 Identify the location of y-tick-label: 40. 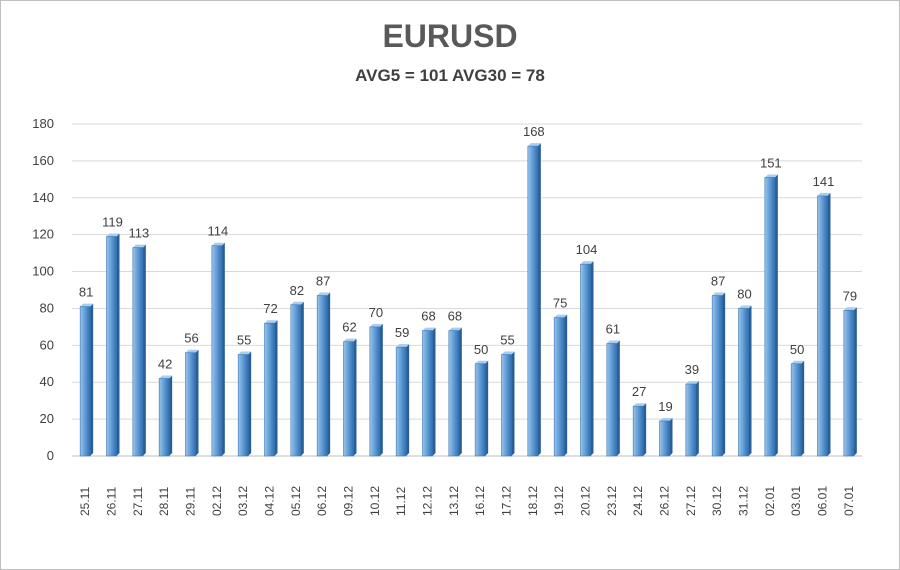
(47, 381).